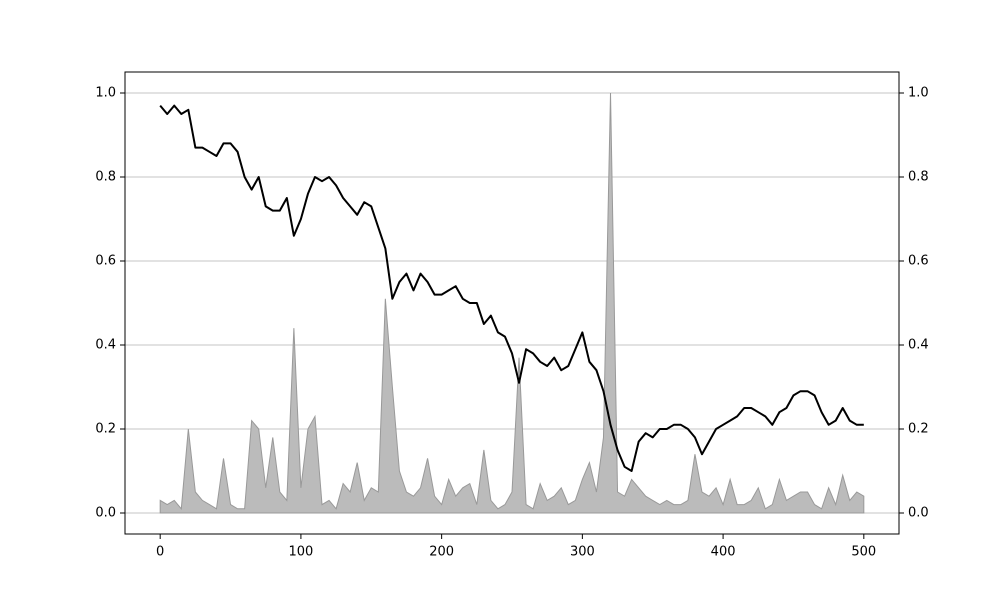 This screenshot has width=1000, height=604. Describe the element at coordinates (918, 513) in the screenshot. I see `y2-tick-label: 0.0` at that location.